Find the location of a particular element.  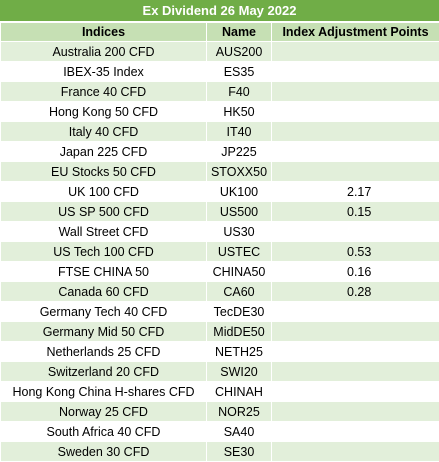

cell-name: AUS200 is located at coordinates (239, 52).